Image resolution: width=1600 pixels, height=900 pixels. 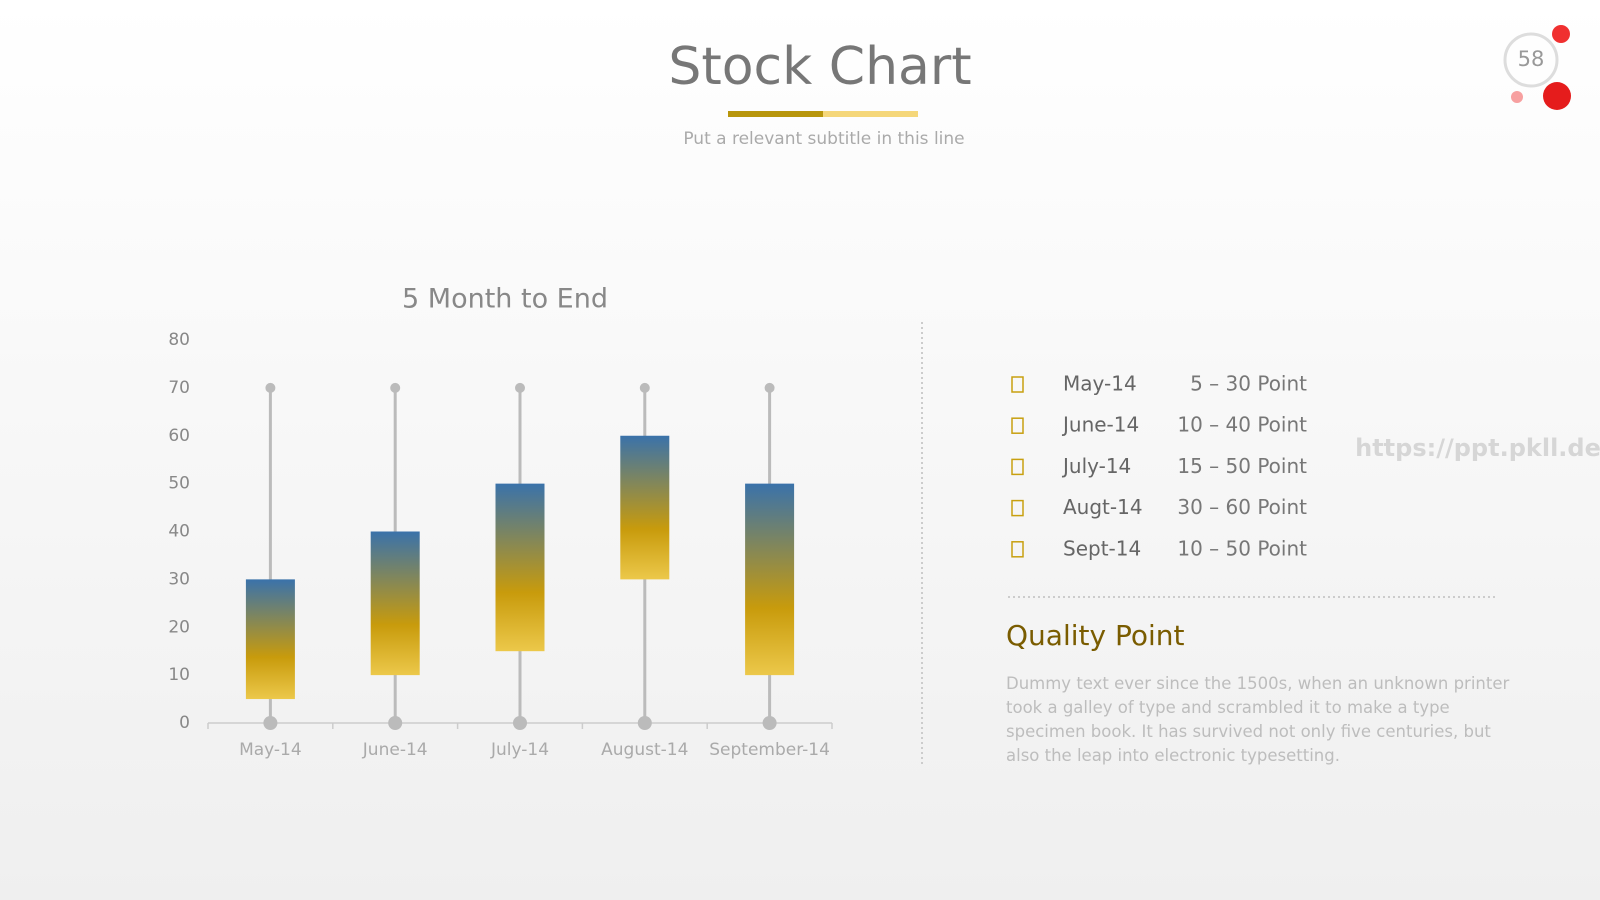 I want to click on list-label: Sept-14, so click(x=1102, y=548).